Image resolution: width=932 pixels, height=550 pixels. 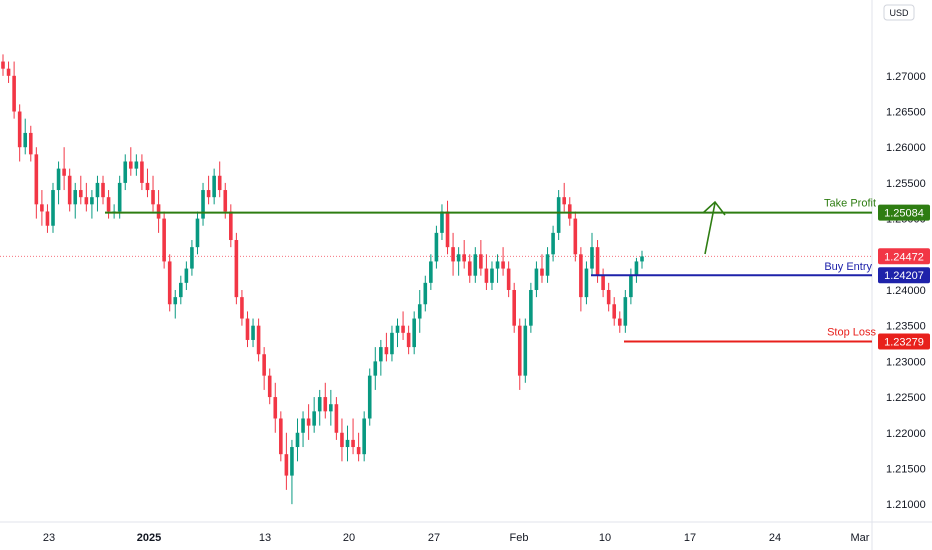 What do you see at coordinates (860, 538) in the screenshot?
I see `time-tick-label: Mar` at bounding box center [860, 538].